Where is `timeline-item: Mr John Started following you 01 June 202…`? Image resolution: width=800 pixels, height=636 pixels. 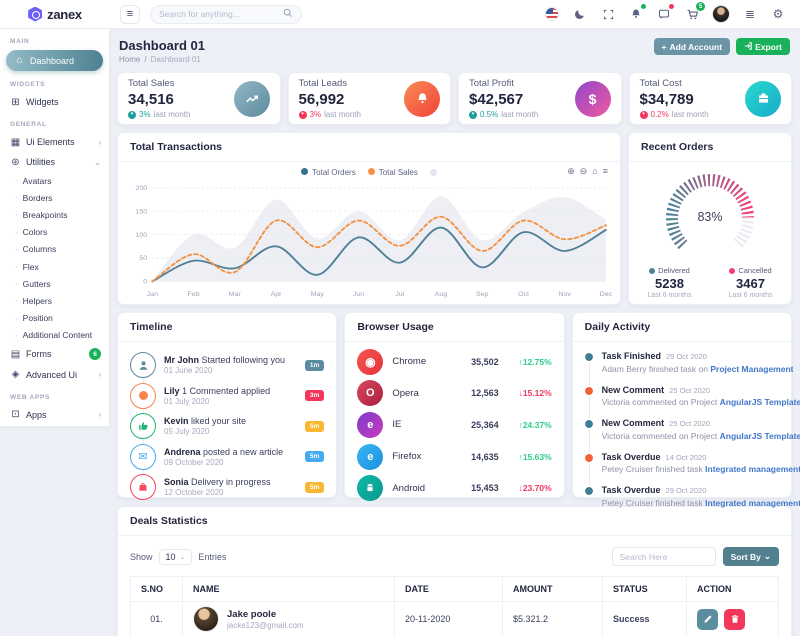 timeline-item: Mr John Started following you 01 June 202… is located at coordinates (227, 365).